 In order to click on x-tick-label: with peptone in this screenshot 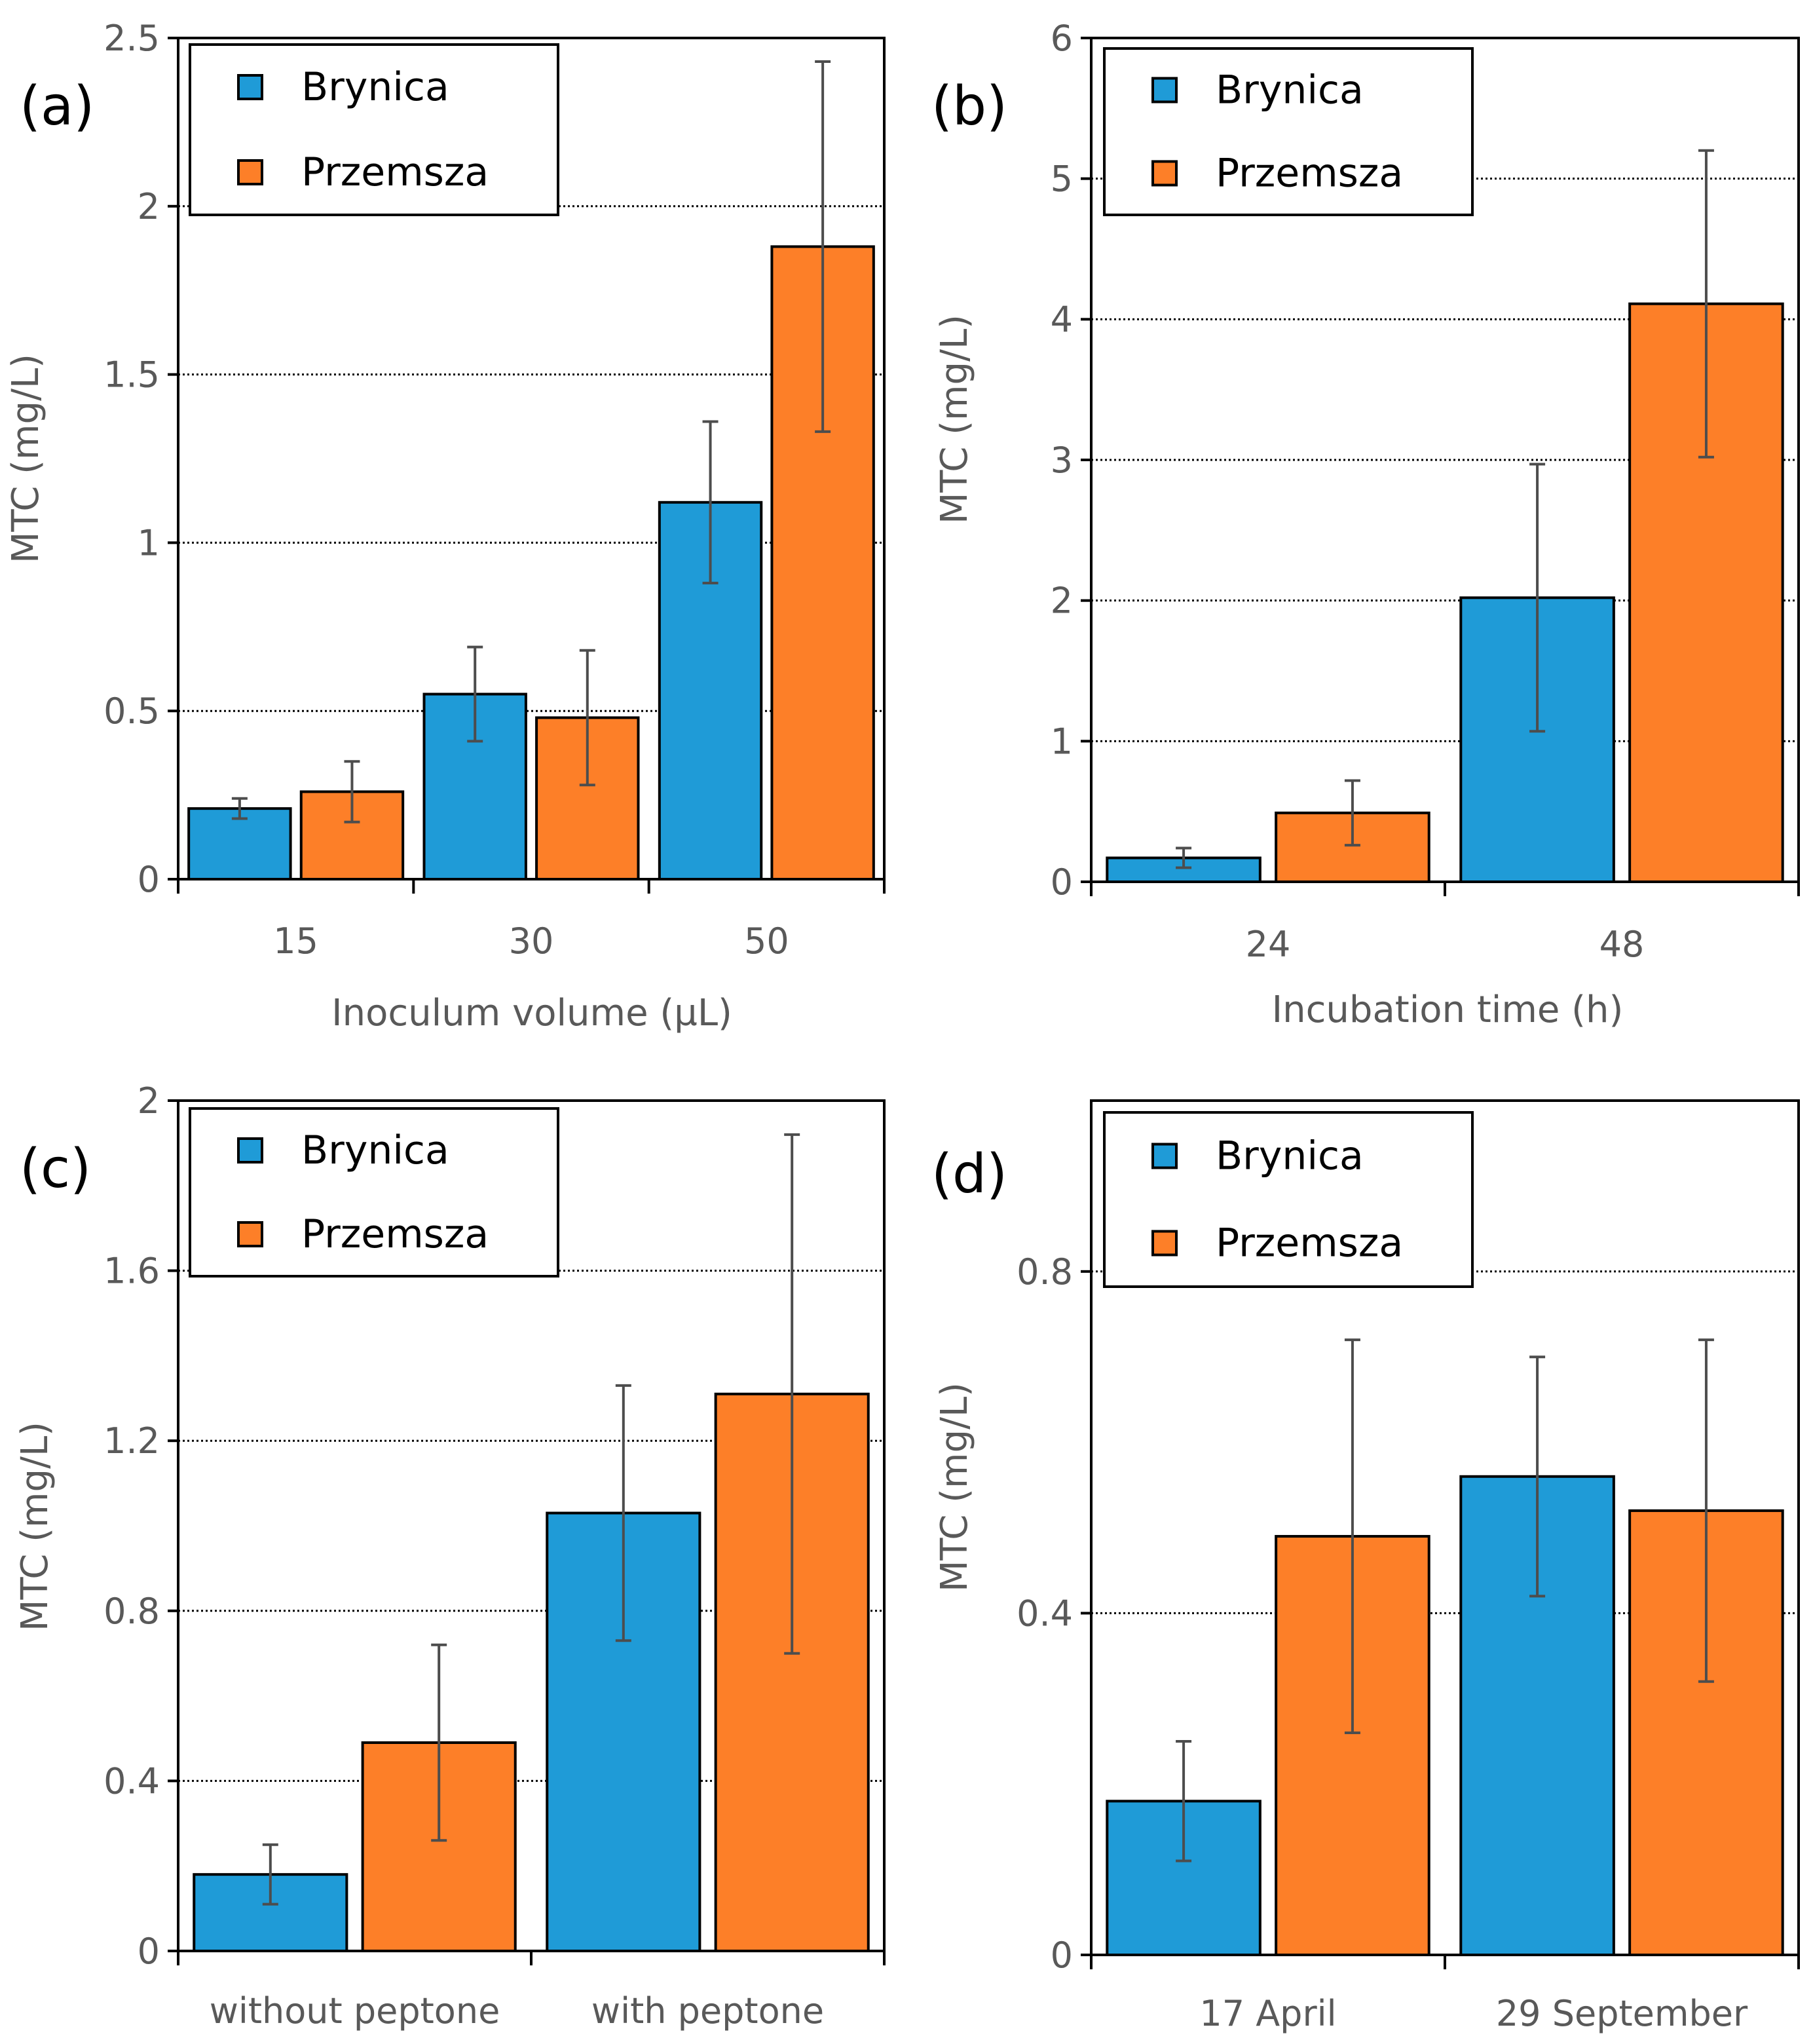, I will do `click(707, 2011)`.